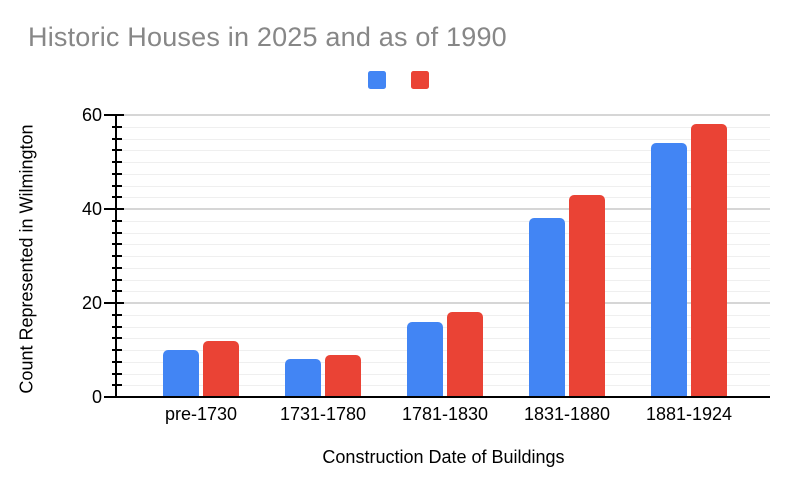  I want to click on bar-blue-1881-1924, so click(669, 270).